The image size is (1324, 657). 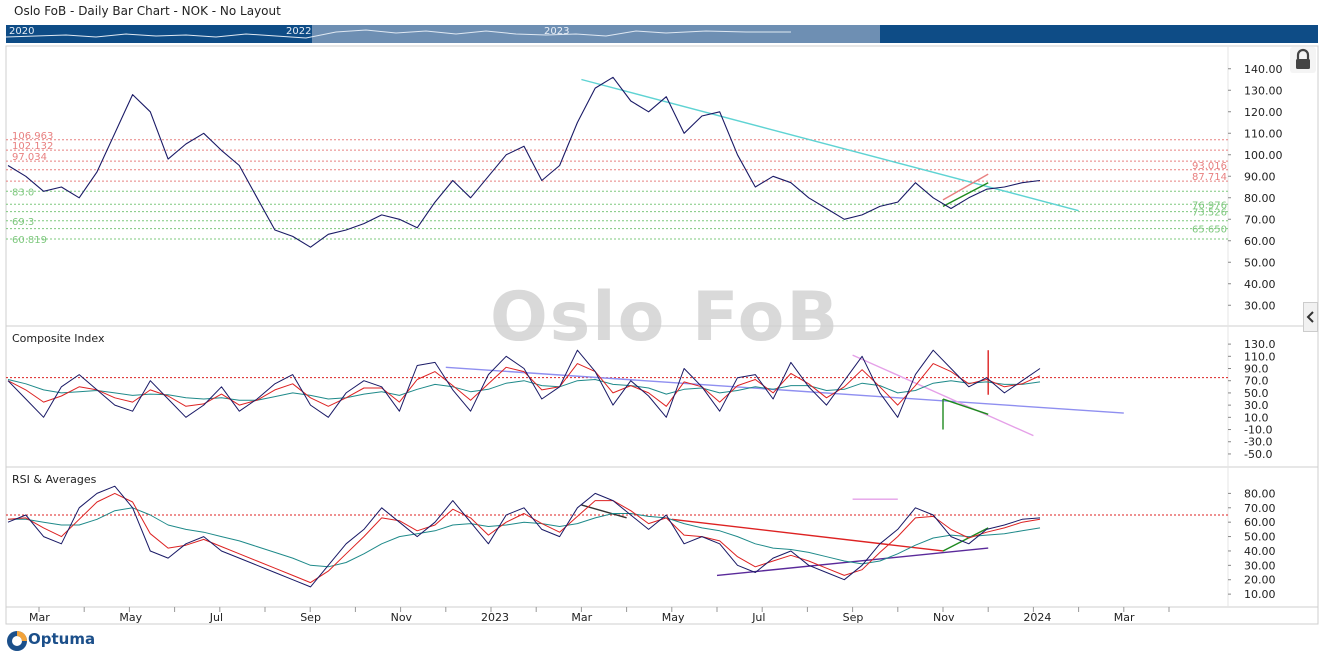 What do you see at coordinates (29, 240) in the screenshot?
I see `support-label: 60.819` at bounding box center [29, 240].